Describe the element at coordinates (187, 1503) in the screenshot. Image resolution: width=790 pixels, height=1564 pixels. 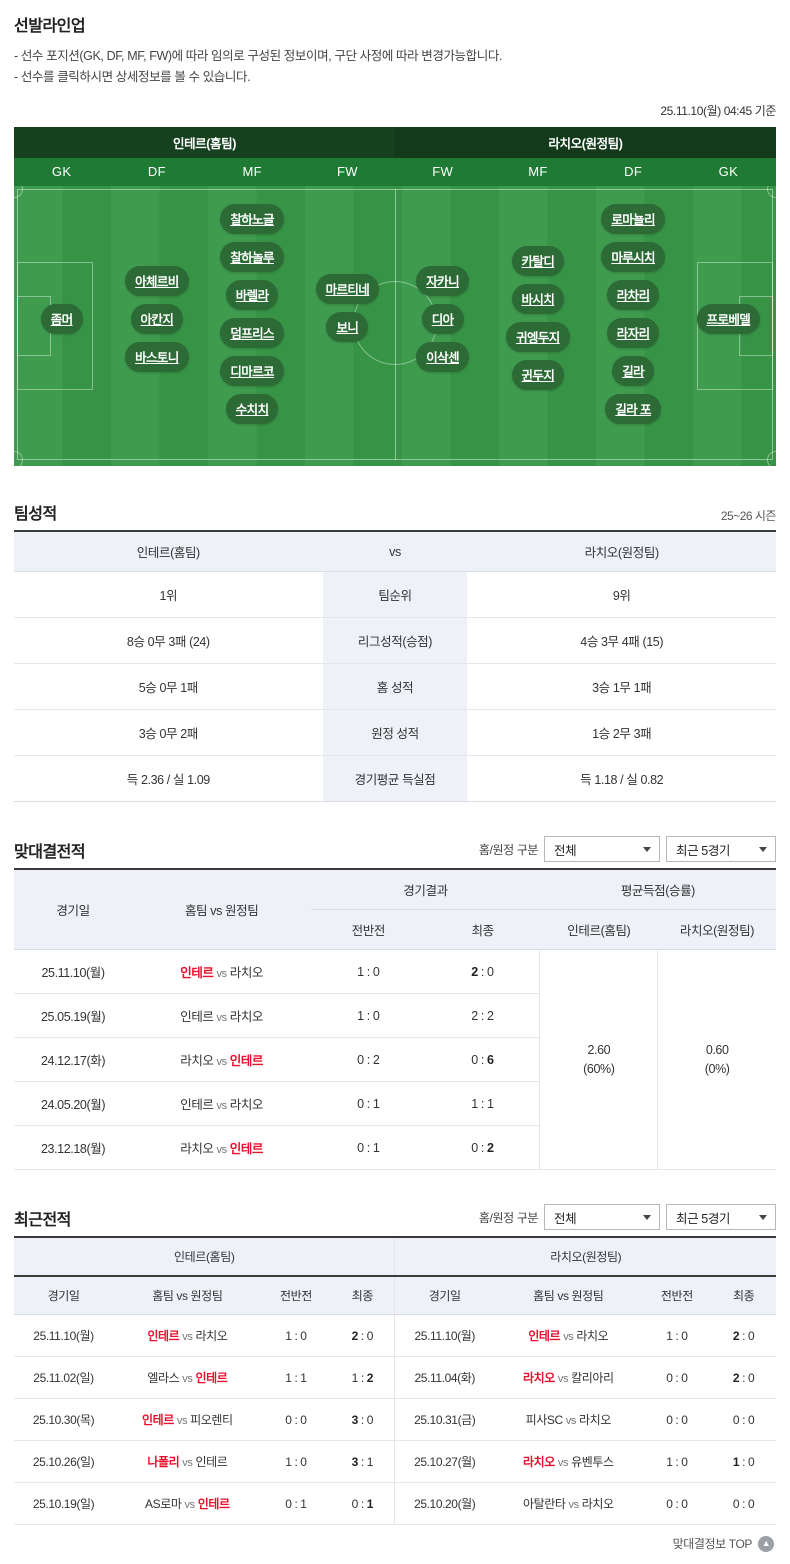
I see `match-teams-cell: AS로마 vs 인테르` at that location.